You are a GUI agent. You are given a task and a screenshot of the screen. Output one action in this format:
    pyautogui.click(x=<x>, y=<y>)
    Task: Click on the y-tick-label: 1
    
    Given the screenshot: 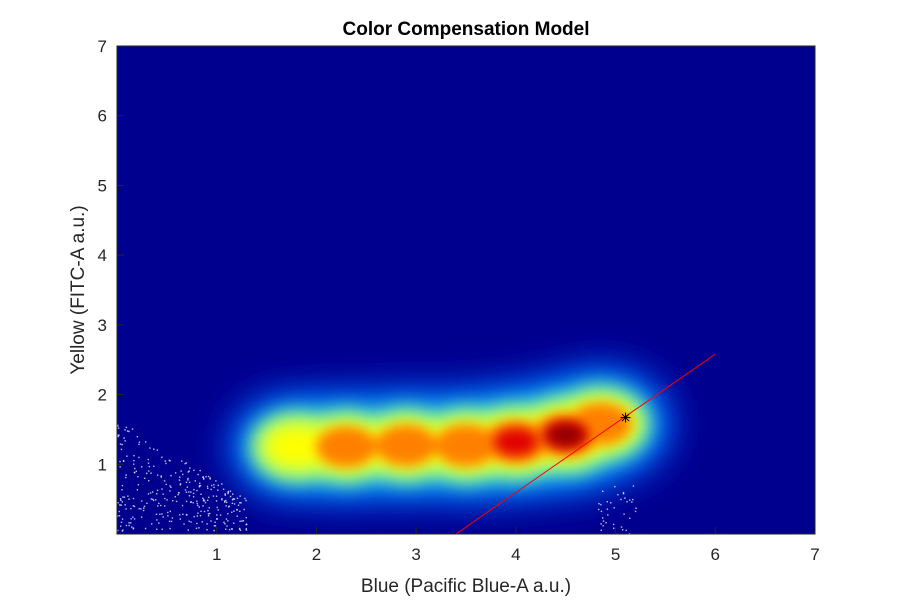 What is the action you would take?
    pyautogui.click(x=102, y=464)
    